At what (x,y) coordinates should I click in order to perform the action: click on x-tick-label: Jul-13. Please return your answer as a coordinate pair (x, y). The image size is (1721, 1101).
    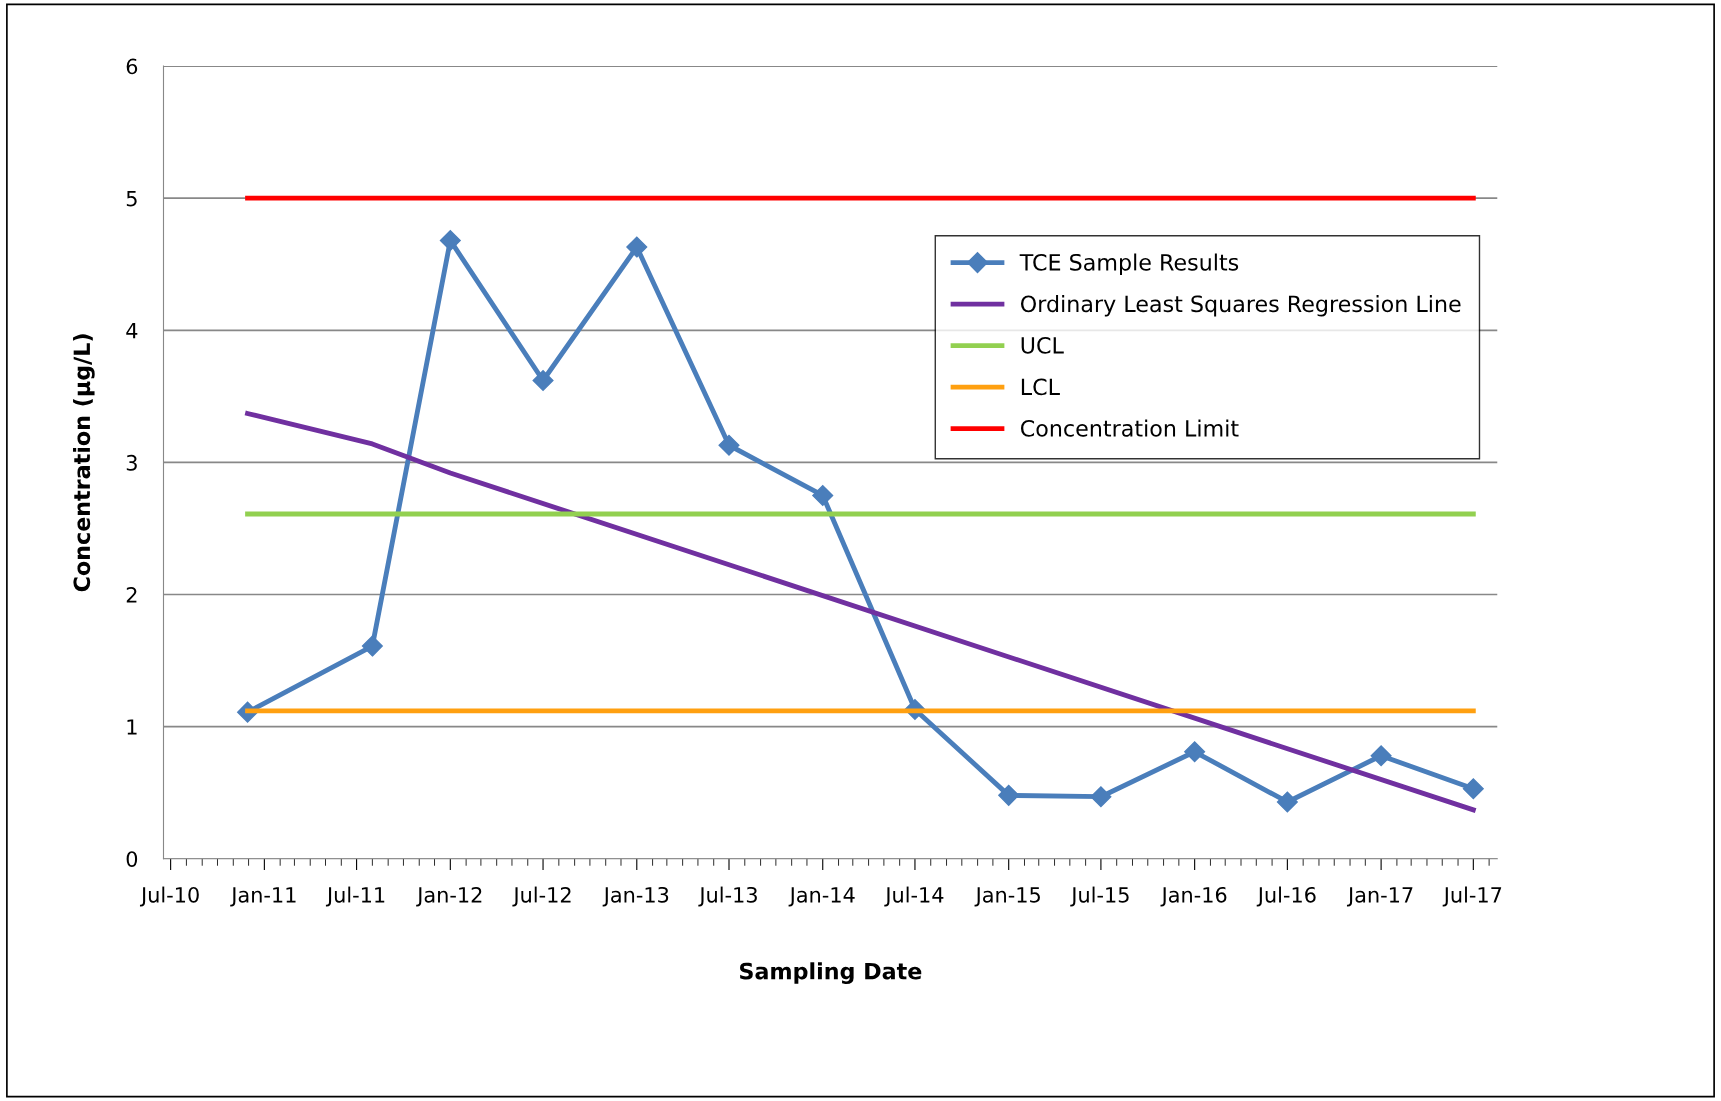
    Looking at the image, I should click on (727, 896).